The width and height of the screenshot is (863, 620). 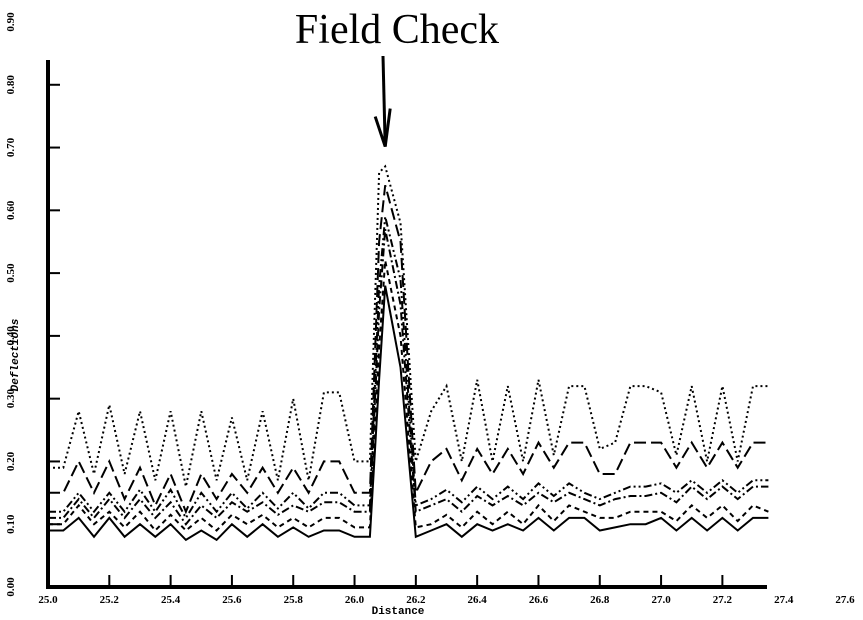 What do you see at coordinates (48, 600) in the screenshot?
I see `x-tick-label: 25.0` at bounding box center [48, 600].